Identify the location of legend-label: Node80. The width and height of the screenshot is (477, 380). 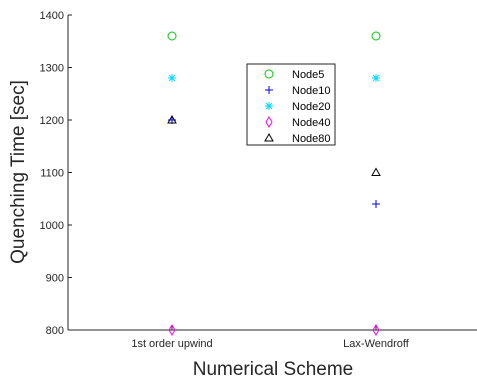
(311, 139).